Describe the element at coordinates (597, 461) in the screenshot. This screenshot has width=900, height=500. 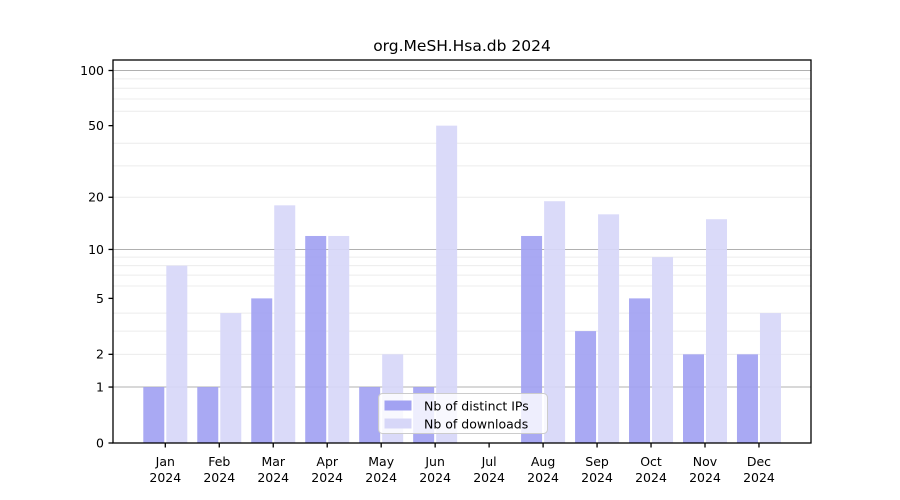
I see `x-tick-label-month: Sep` at that location.